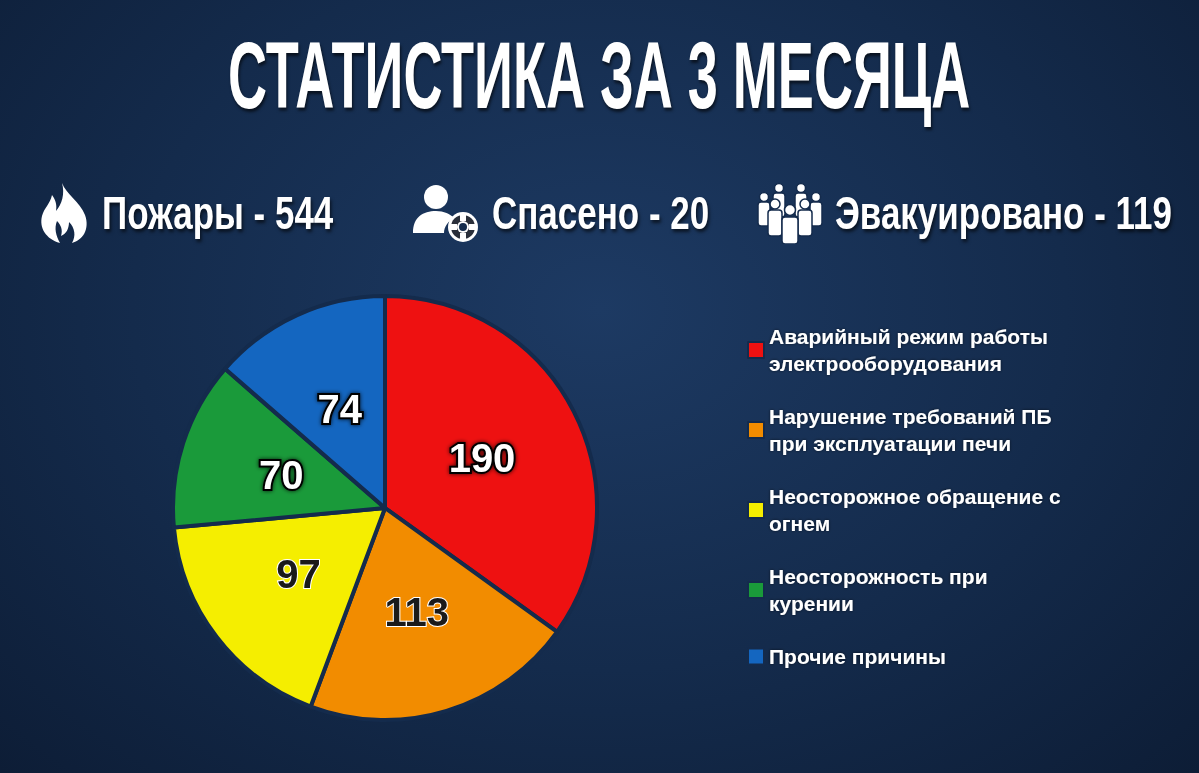  Describe the element at coordinates (482, 458) in the screenshot. I see `data-label: 190` at that location.